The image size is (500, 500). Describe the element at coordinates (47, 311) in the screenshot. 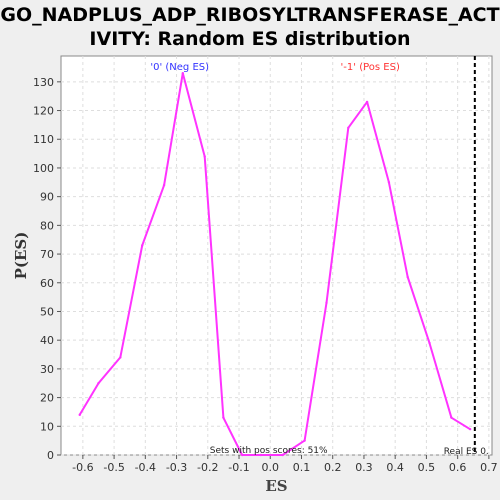

I see `y-tick-label: 50` at that location.